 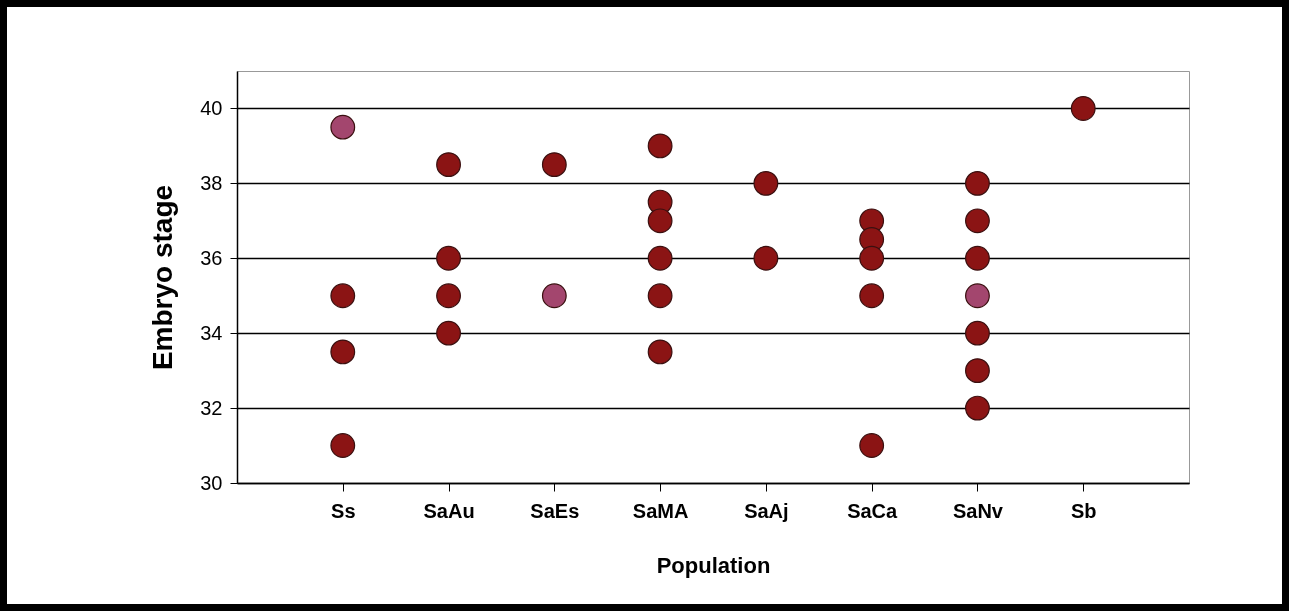 What do you see at coordinates (713, 565) in the screenshot?
I see `x-axis-title: Population` at bounding box center [713, 565].